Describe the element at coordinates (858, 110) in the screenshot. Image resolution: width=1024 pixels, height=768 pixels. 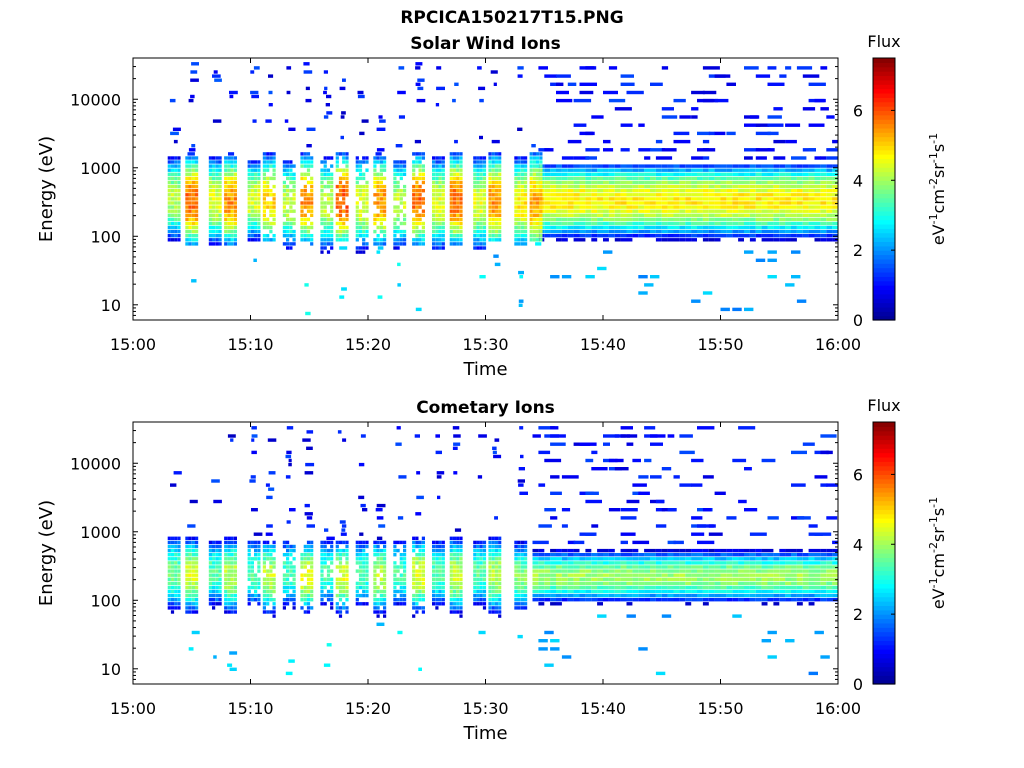
I see `colorbar-tick-label: 6` at that location.